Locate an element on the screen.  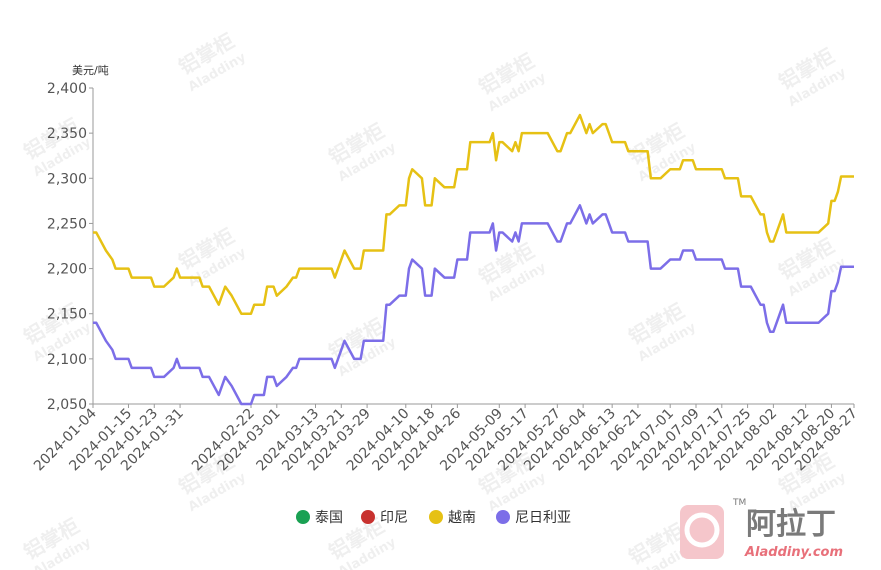
logo-tm: TM is located at coordinates (739, 503).